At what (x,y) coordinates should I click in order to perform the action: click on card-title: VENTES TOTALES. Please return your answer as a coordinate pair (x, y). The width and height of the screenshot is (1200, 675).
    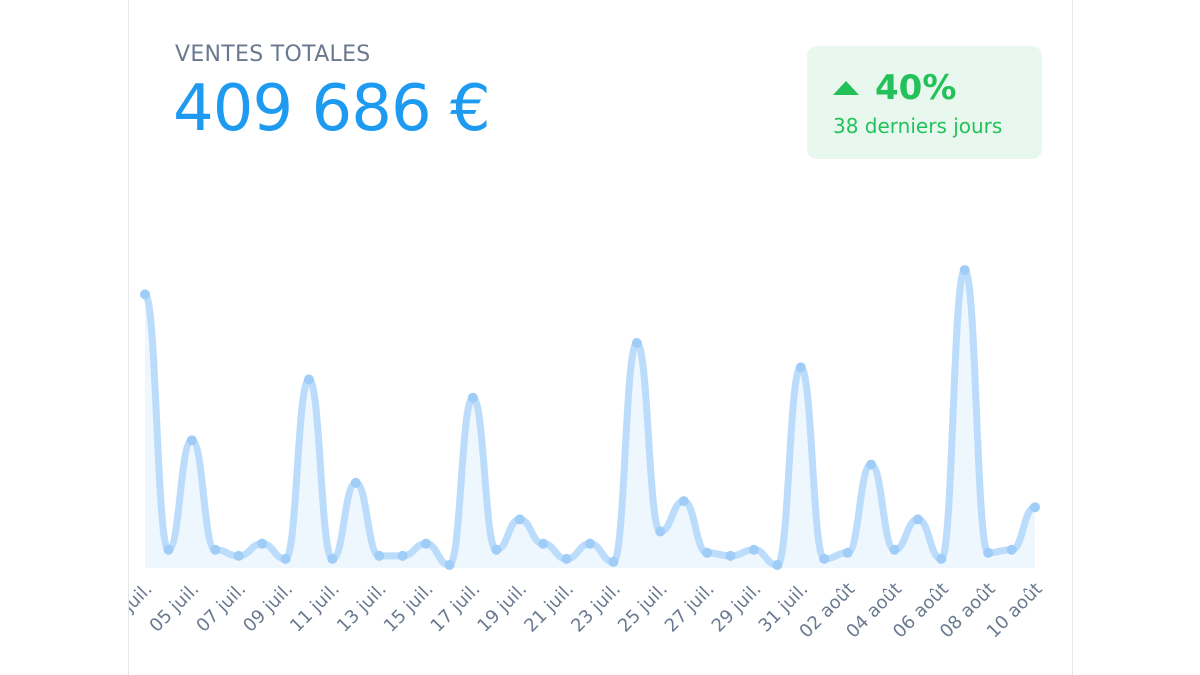
    Looking at the image, I should click on (273, 54).